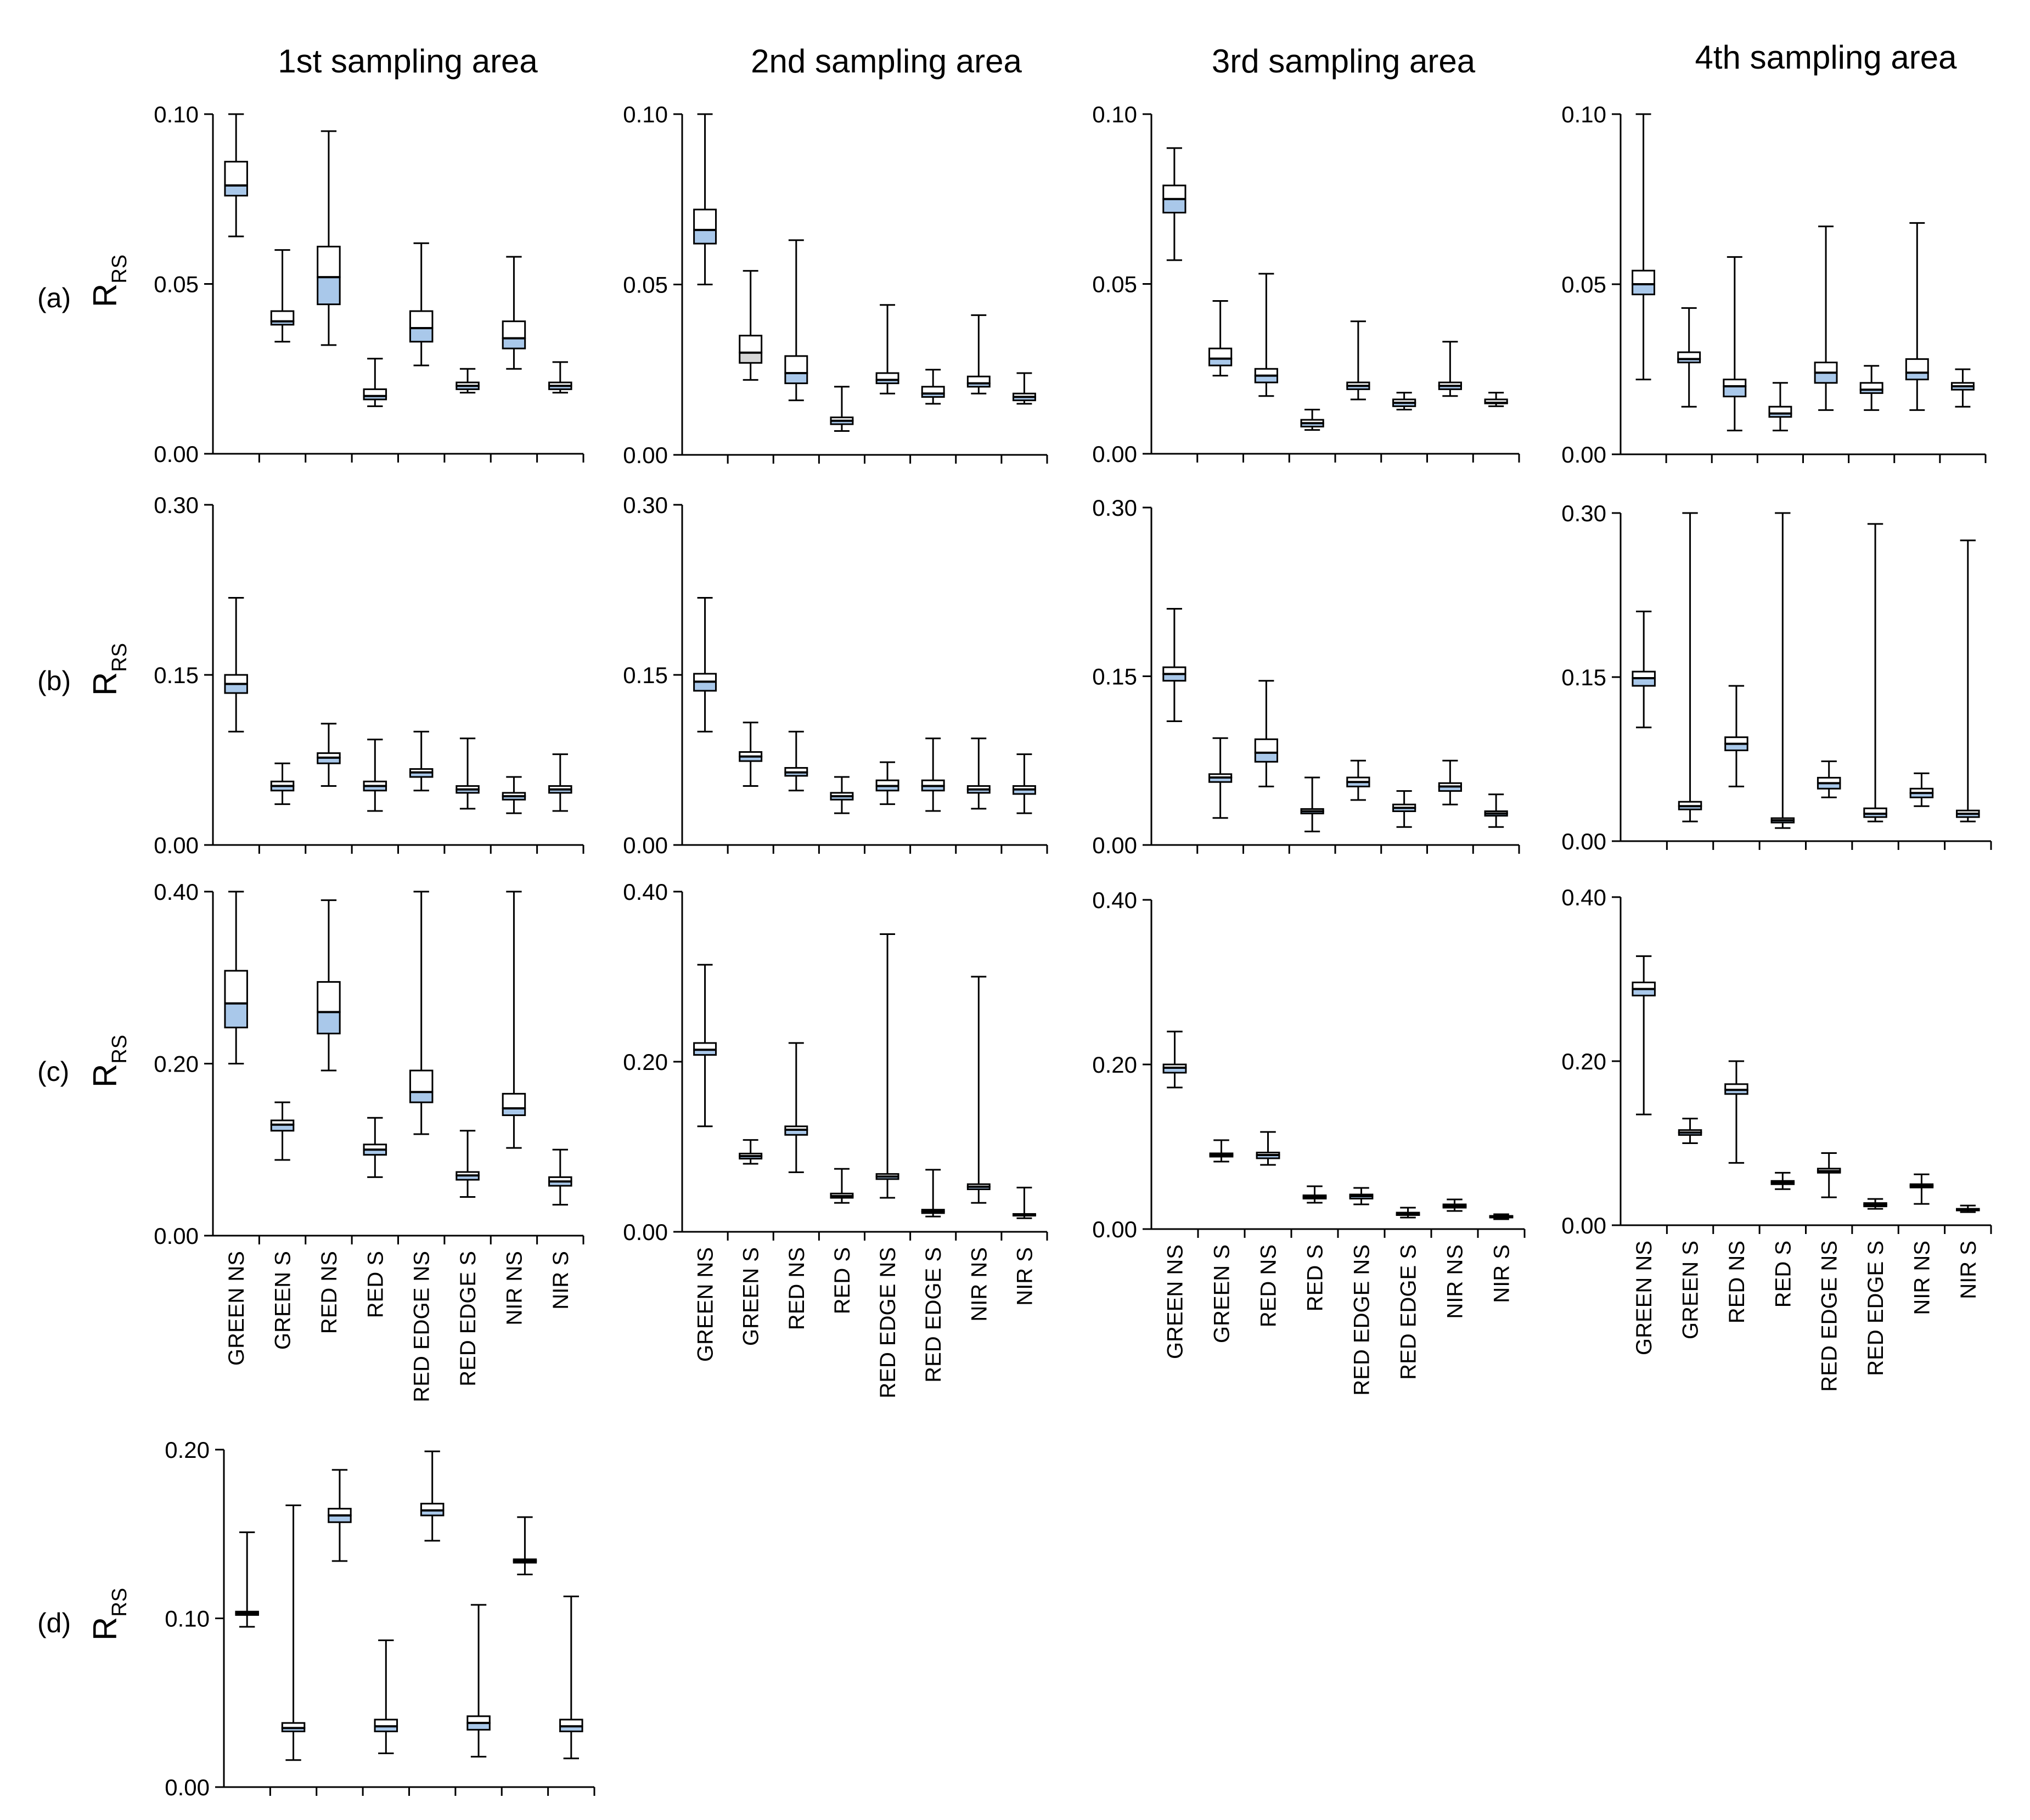  Describe the element at coordinates (797, 1288) in the screenshot. I see `category-label: RED NS` at that location.